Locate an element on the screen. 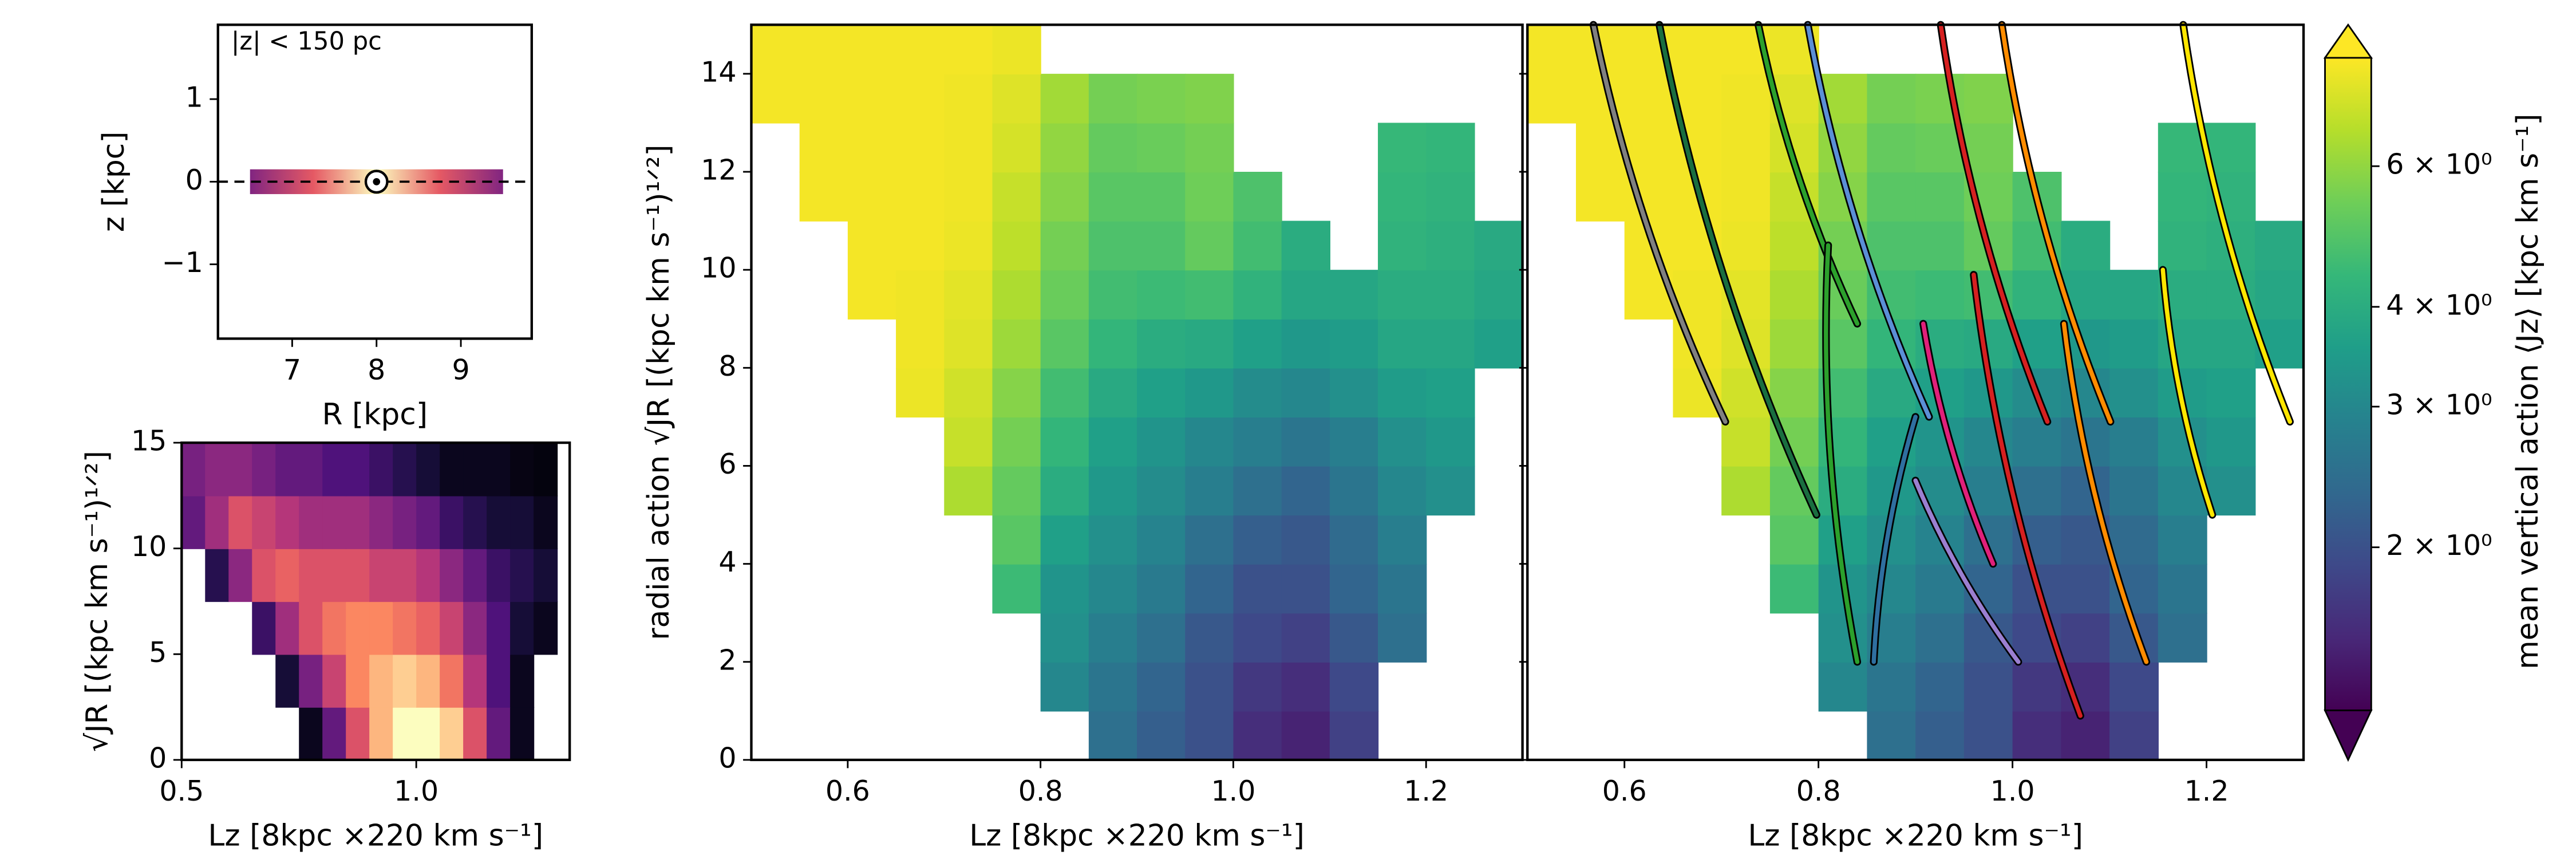  y-tick-label: 2 is located at coordinates (727, 659).